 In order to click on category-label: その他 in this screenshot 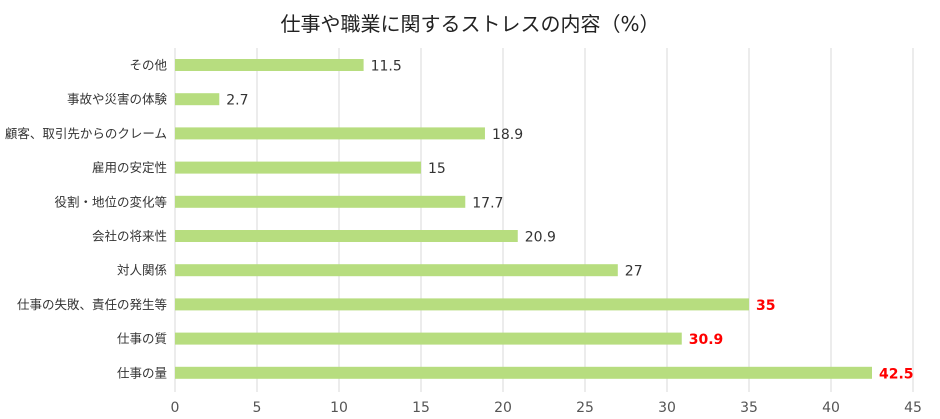, I will do `click(148, 65)`.